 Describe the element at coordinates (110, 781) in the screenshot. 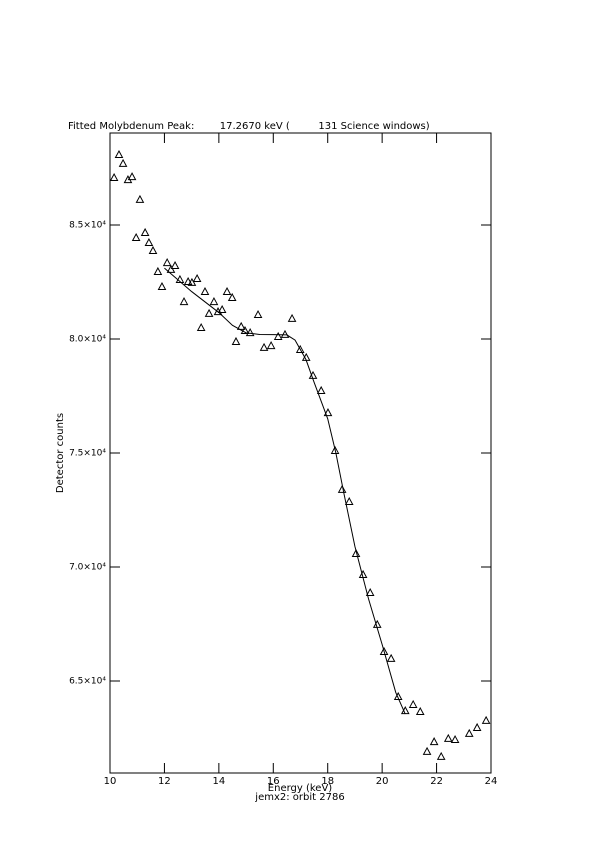

I see `x-tick-label: 10` at that location.